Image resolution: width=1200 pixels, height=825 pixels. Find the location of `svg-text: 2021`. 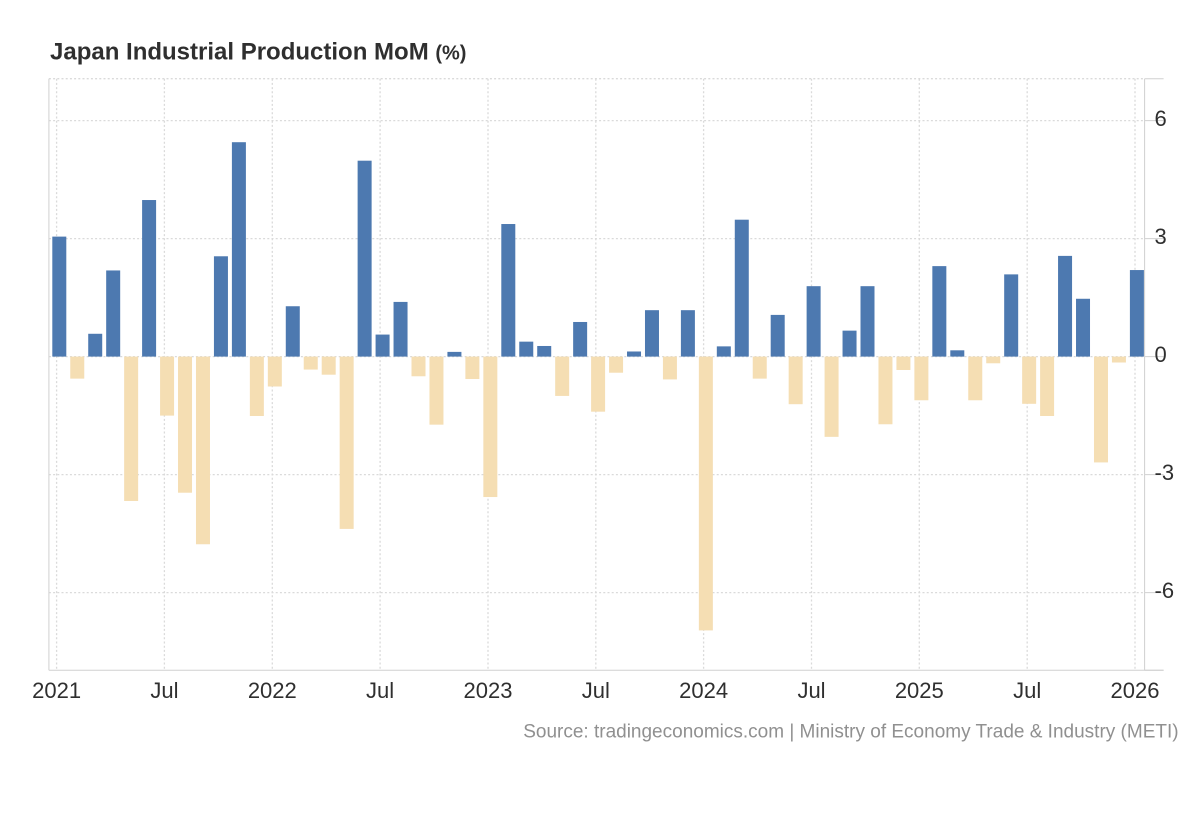

svg-text: 2021 is located at coordinates (56, 690).